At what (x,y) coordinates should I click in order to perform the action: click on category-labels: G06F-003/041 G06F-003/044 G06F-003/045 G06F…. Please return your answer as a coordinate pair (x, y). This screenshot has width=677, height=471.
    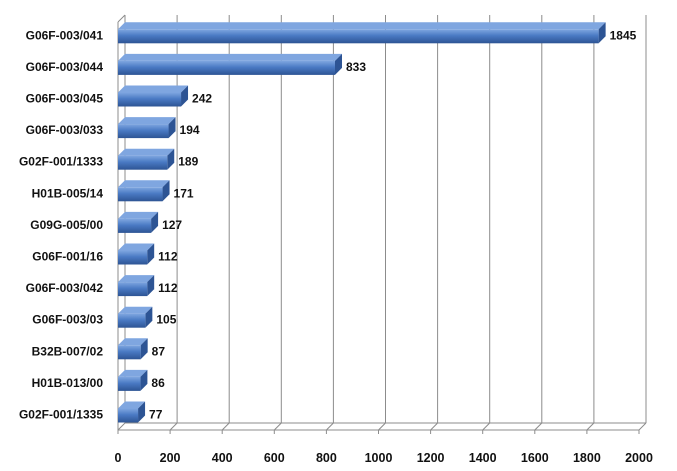
    Looking at the image, I should click on (61, 224).